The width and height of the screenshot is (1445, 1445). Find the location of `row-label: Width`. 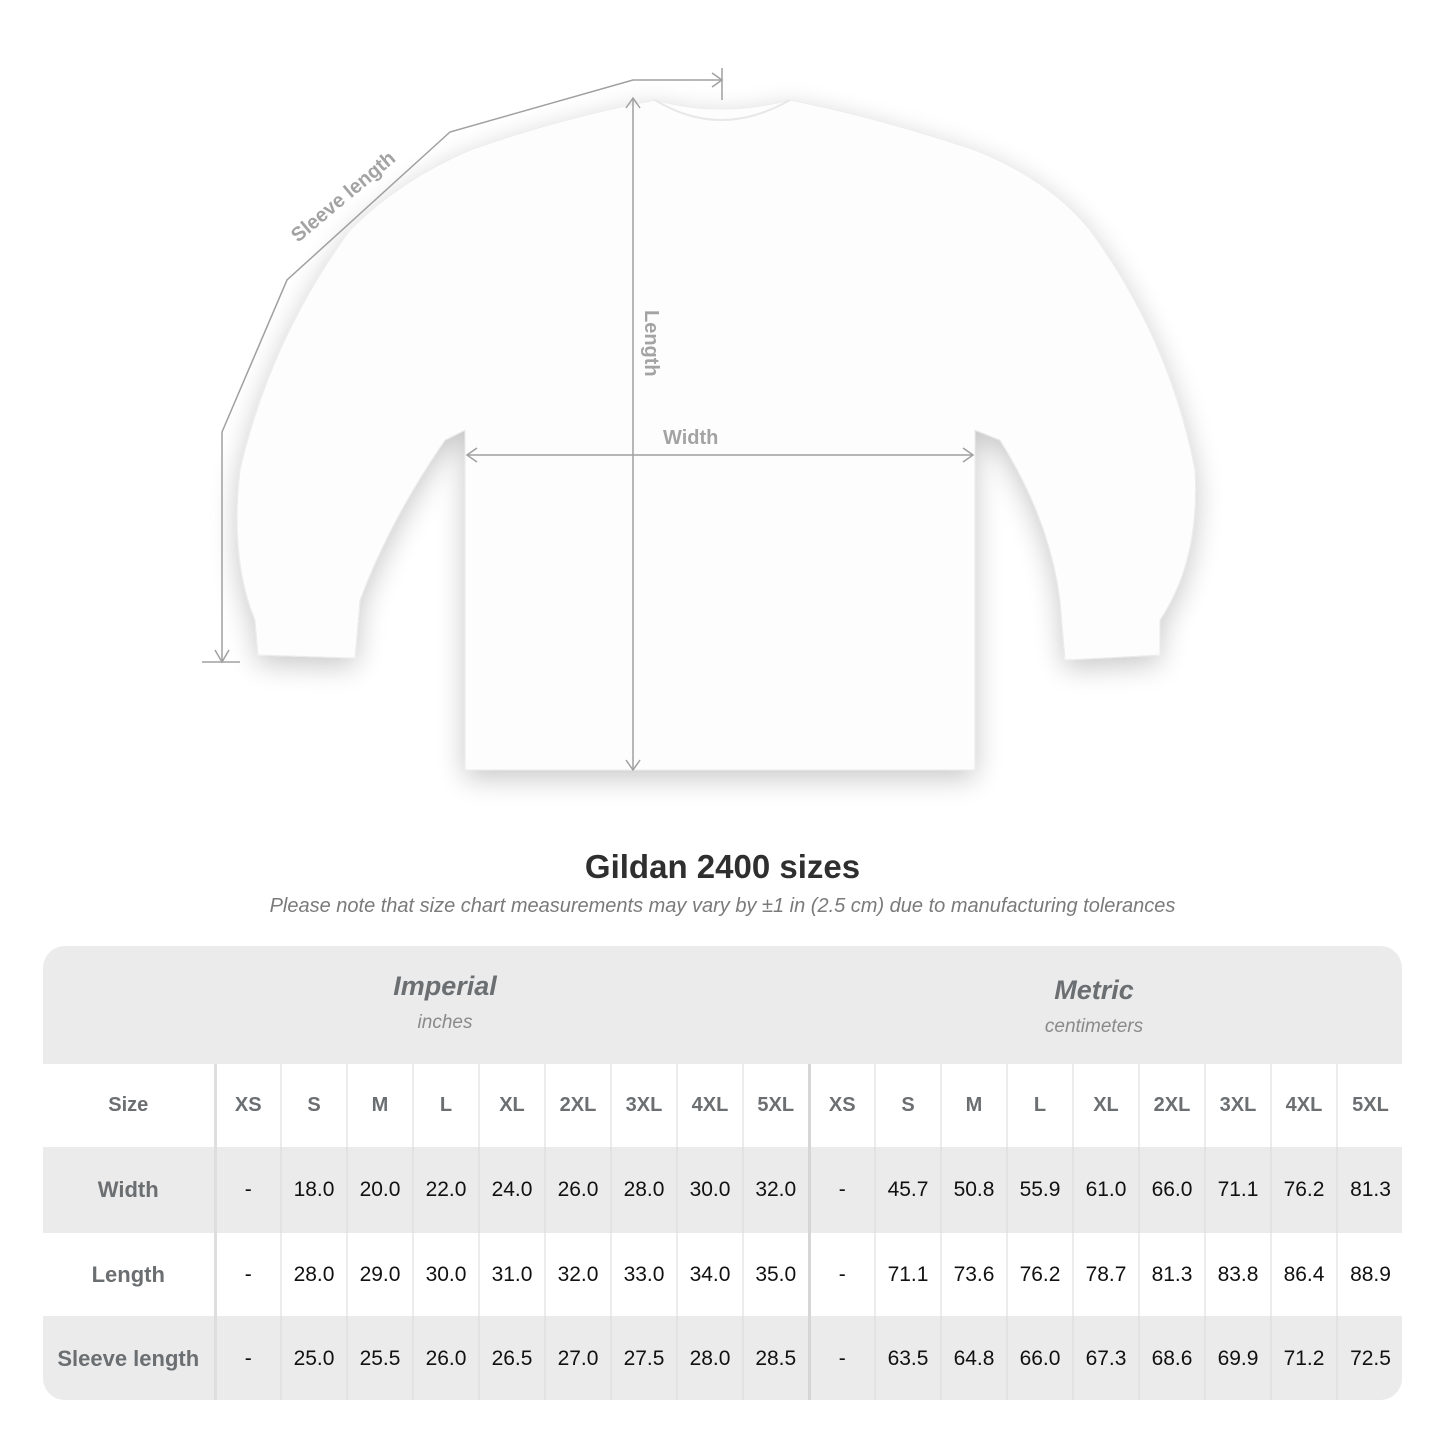

row-label: Width is located at coordinates (129, 1190).